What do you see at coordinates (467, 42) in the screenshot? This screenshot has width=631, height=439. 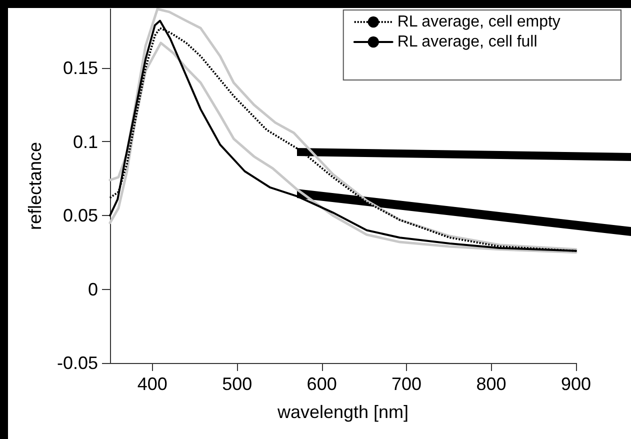 I see `legend-label: RL average, cell full` at bounding box center [467, 42].